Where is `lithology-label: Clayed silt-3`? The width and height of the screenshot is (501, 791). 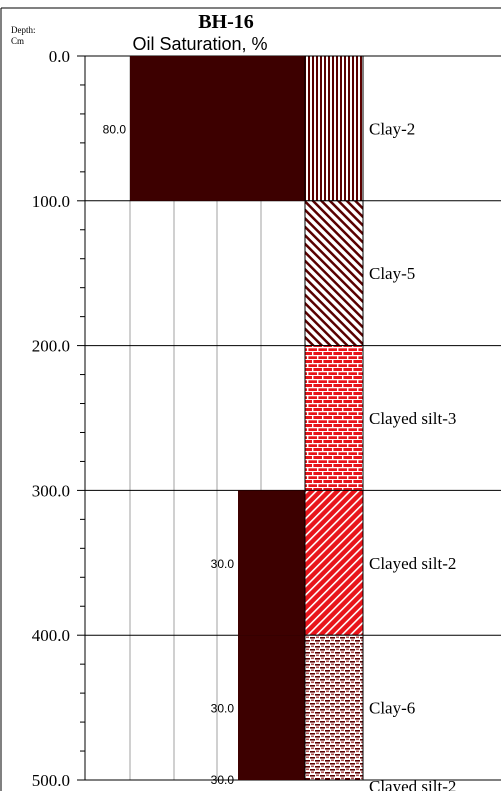 lithology-label: Clayed silt-3 is located at coordinates (412, 418).